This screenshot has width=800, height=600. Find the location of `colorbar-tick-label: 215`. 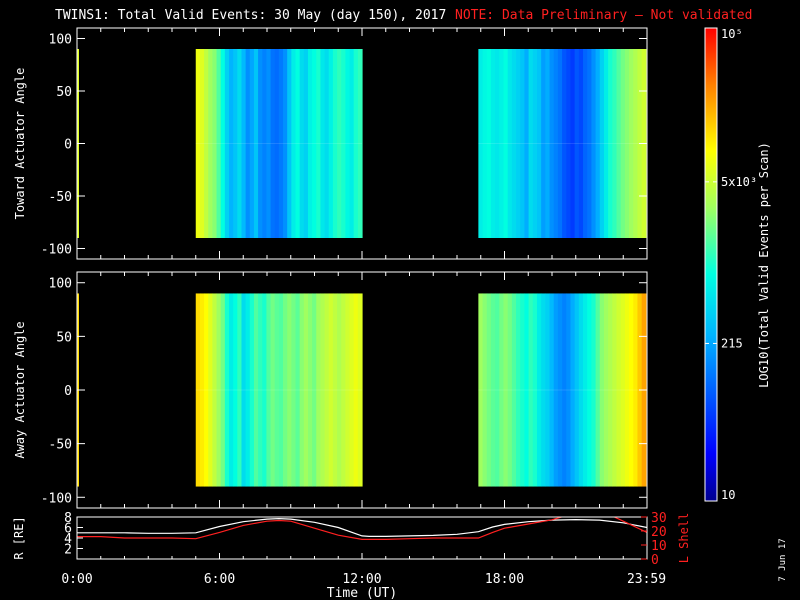

colorbar-tick-label: 215 is located at coordinates (732, 343).